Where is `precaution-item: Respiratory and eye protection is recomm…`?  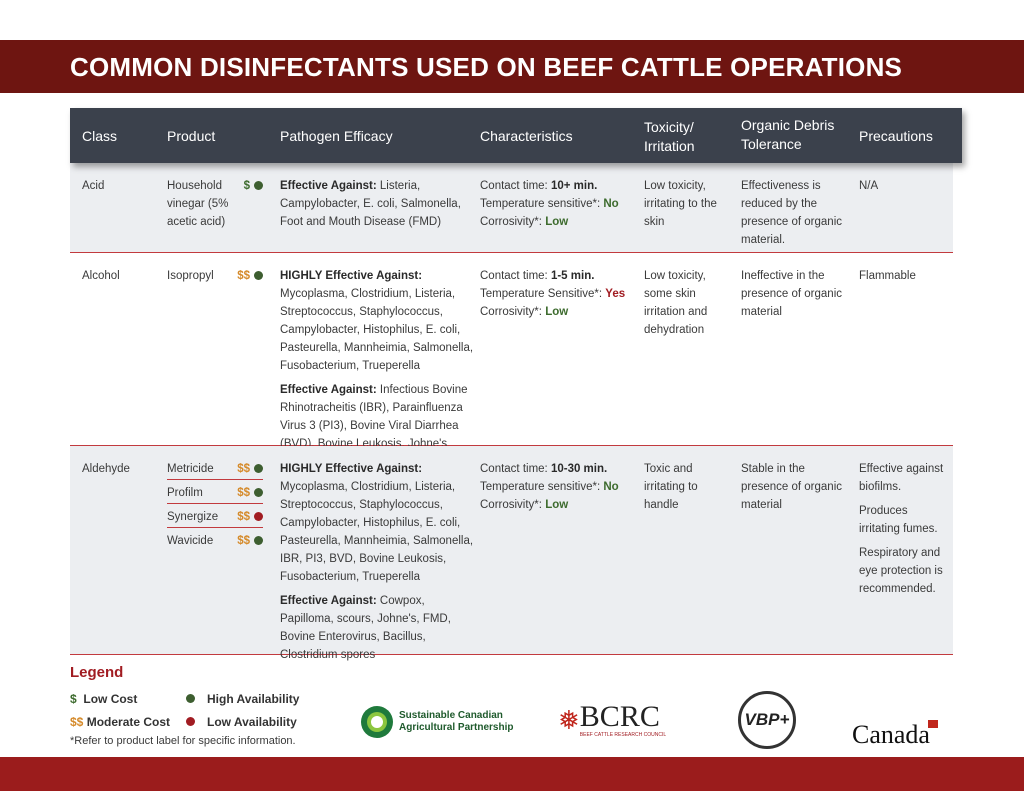 precaution-item: Respiratory and eye protection is recomm… is located at coordinates (901, 571).